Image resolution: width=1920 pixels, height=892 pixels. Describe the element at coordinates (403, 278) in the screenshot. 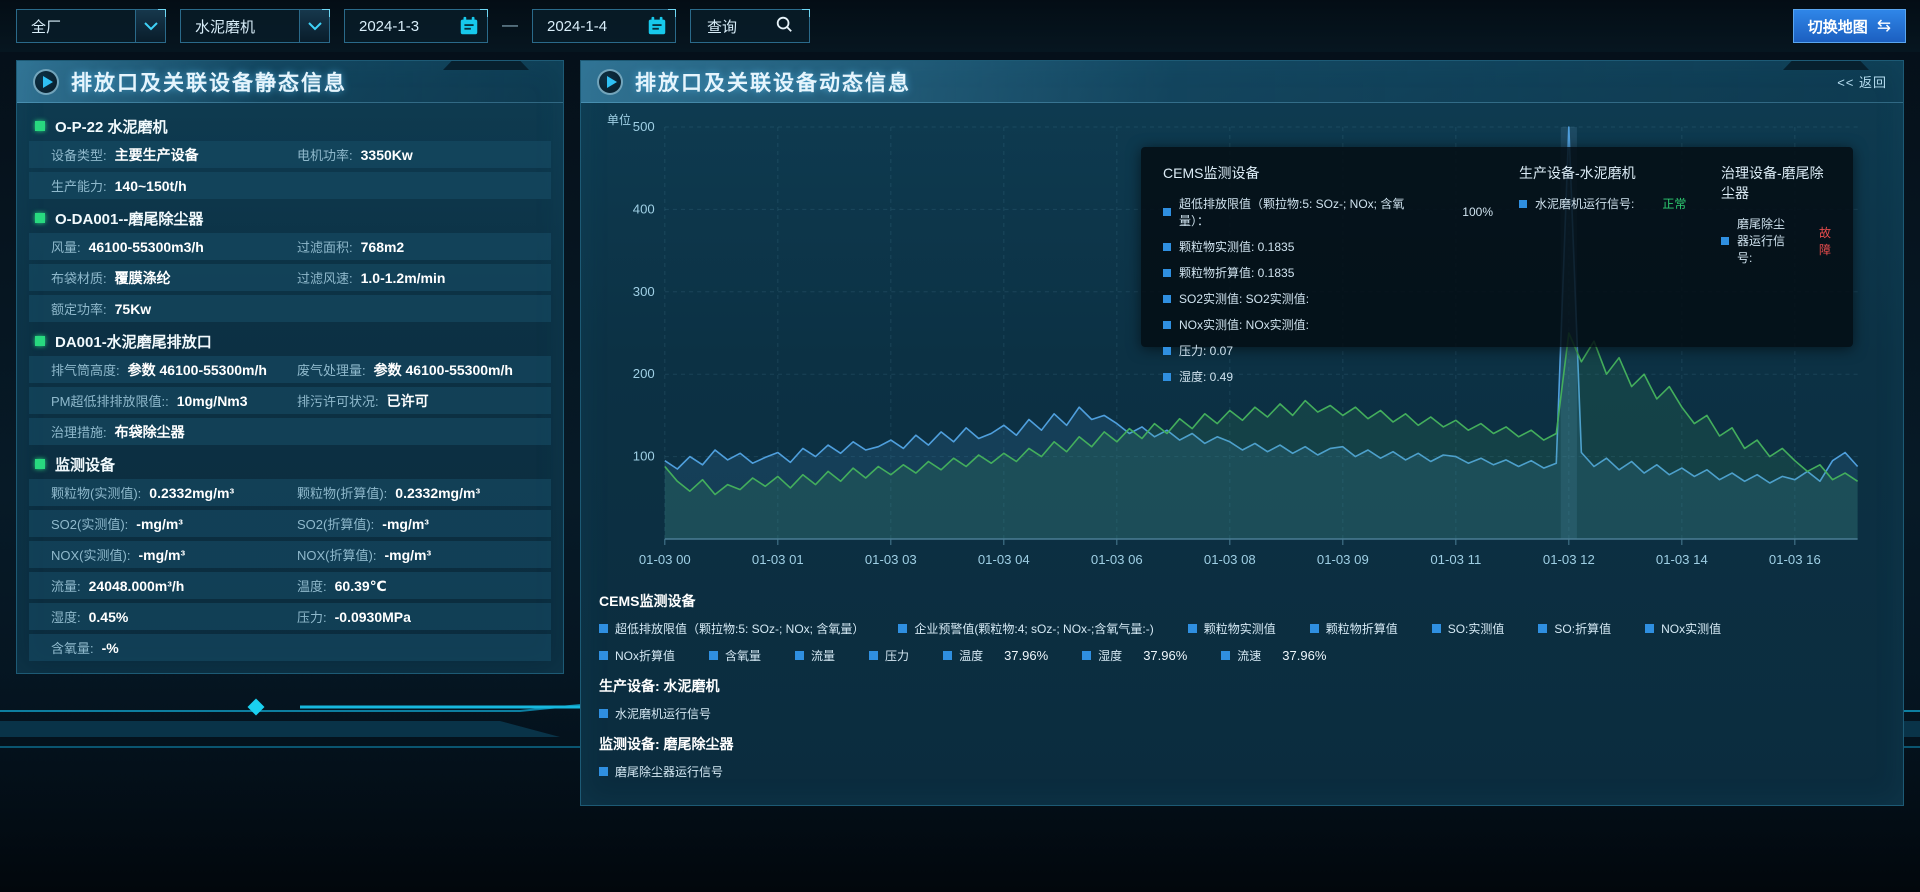

I see `field-value: 1.0-1.2m/min` at that location.